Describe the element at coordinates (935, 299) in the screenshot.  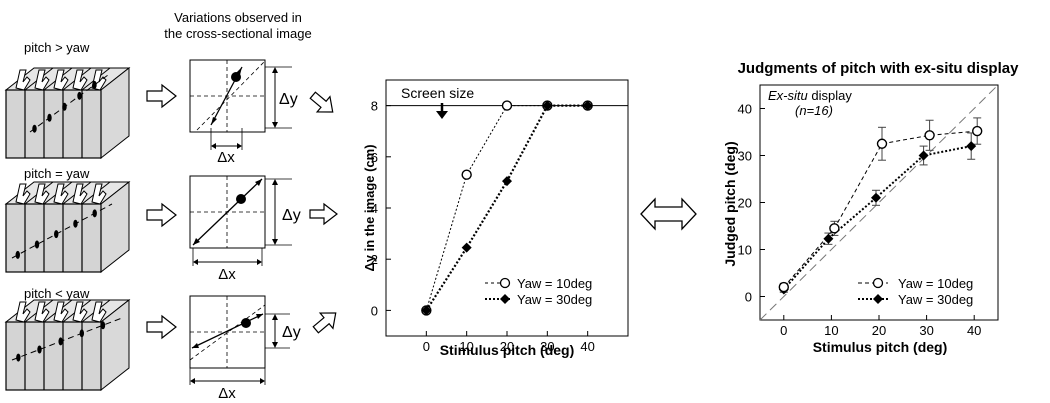
I see `right-legend-yaw30: Yaw = 30deg` at that location.